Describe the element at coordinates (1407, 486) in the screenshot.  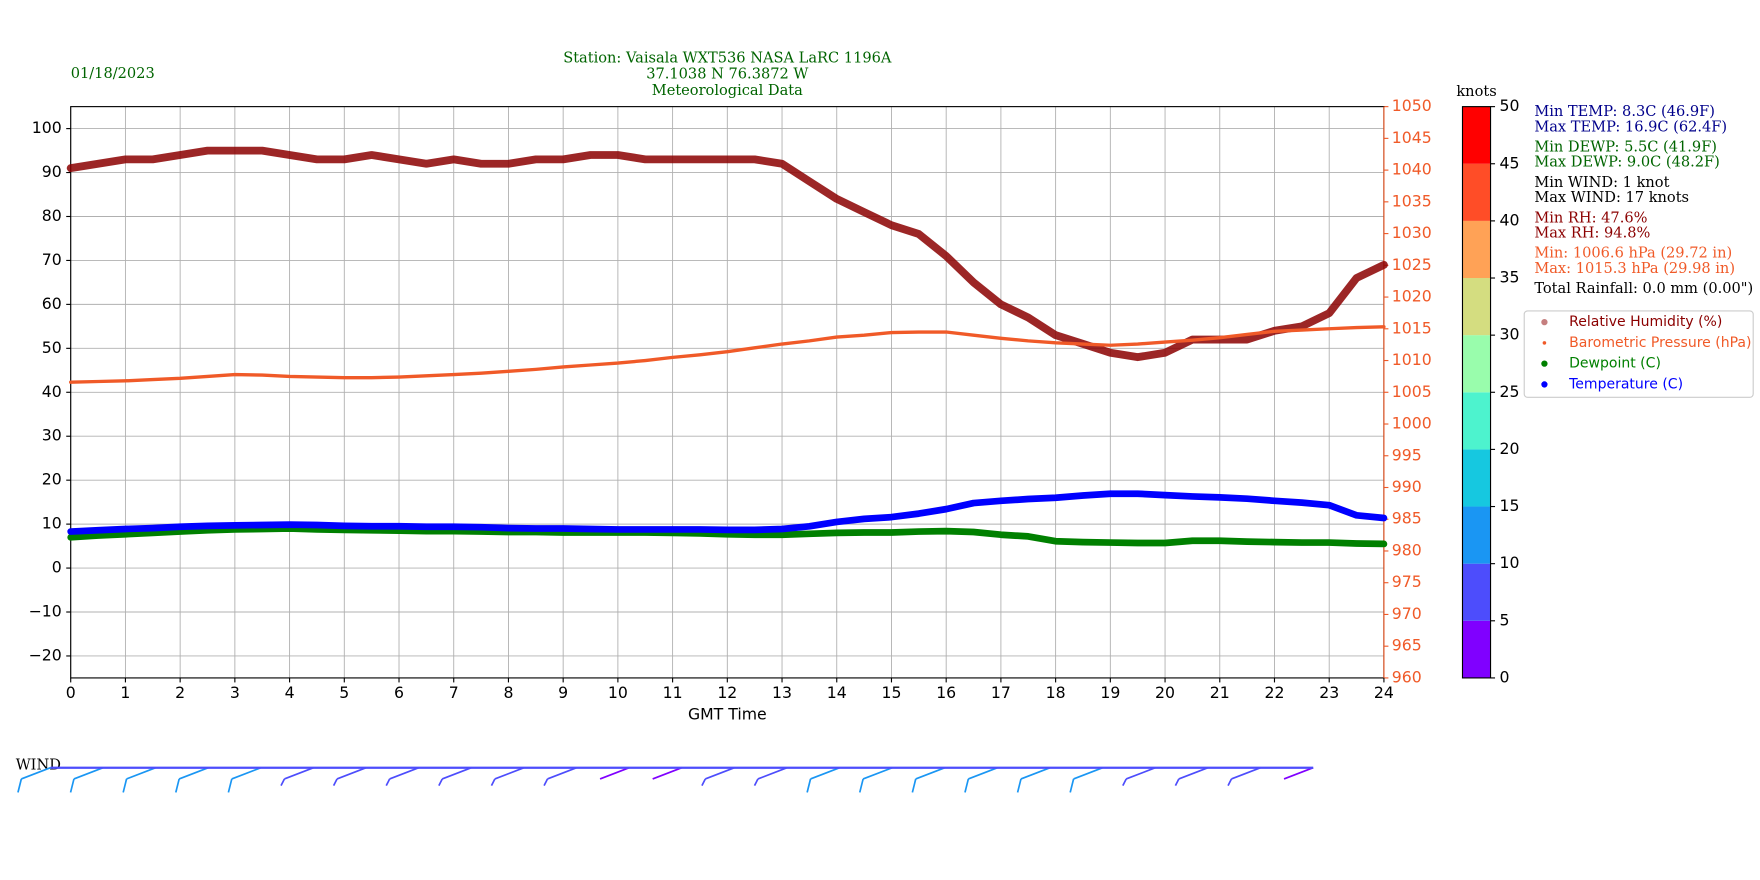
I see `y2-tick-label: 990` at that location.